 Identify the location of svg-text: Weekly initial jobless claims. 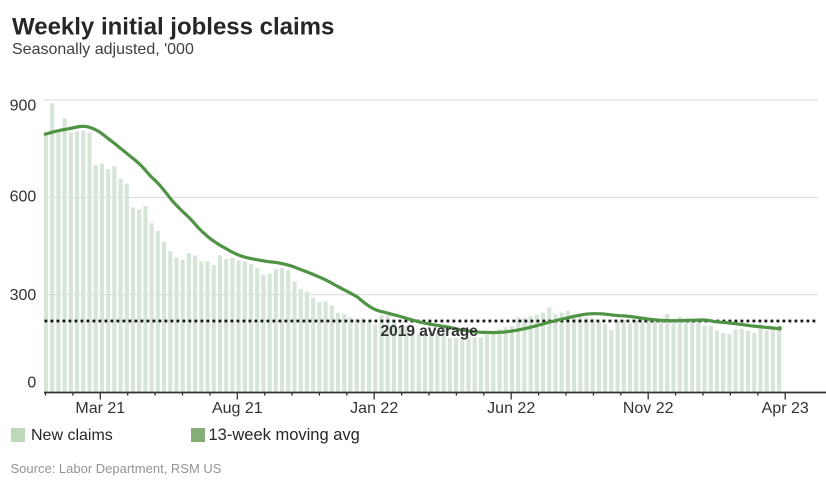
(173, 27).